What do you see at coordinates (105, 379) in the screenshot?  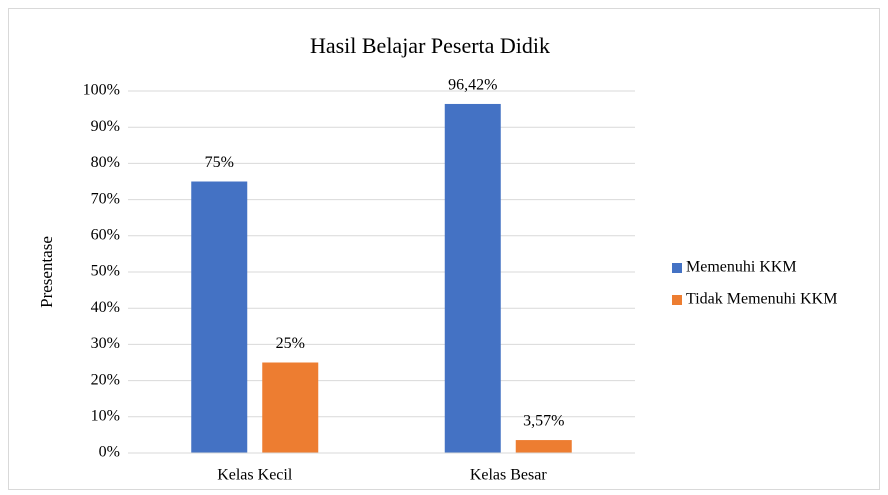 I see `y-tick-label: 20%` at bounding box center [105, 379].